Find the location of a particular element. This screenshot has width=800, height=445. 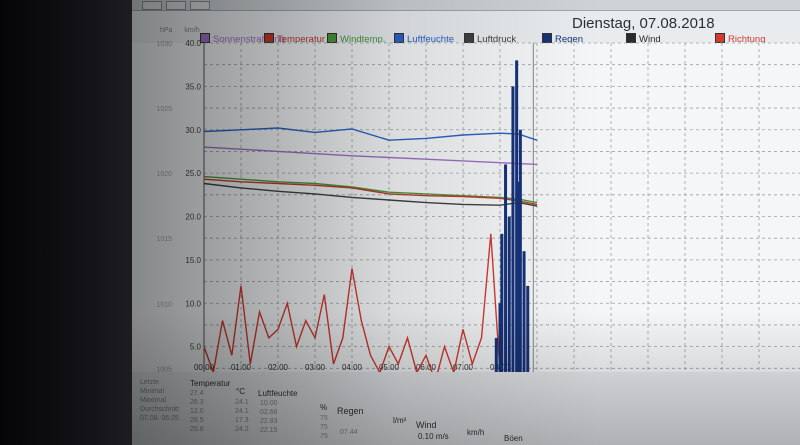

legend-item: Temperatur is located at coordinates (294, 39).